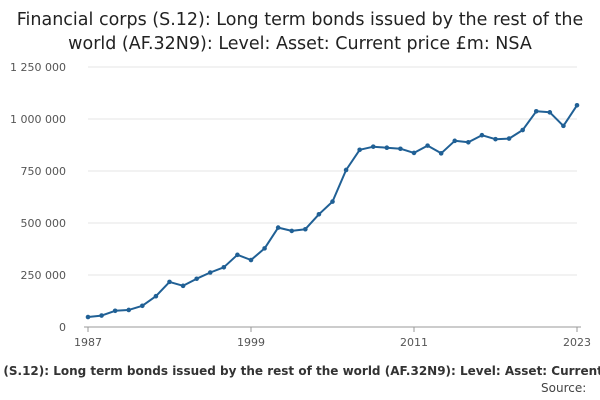 The height and width of the screenshot is (400, 600). What do you see at coordinates (44, 171) in the screenshot?
I see `y-tick-label: 750 000` at bounding box center [44, 171].